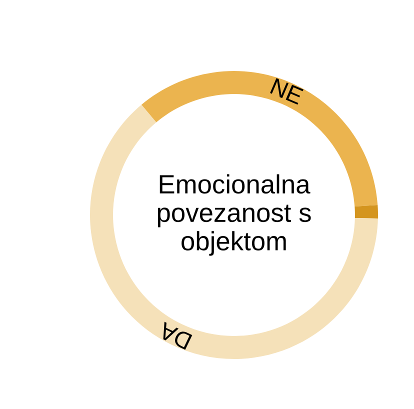 The image size is (414, 409). I want to click on donut-slice, so click(366, 211).